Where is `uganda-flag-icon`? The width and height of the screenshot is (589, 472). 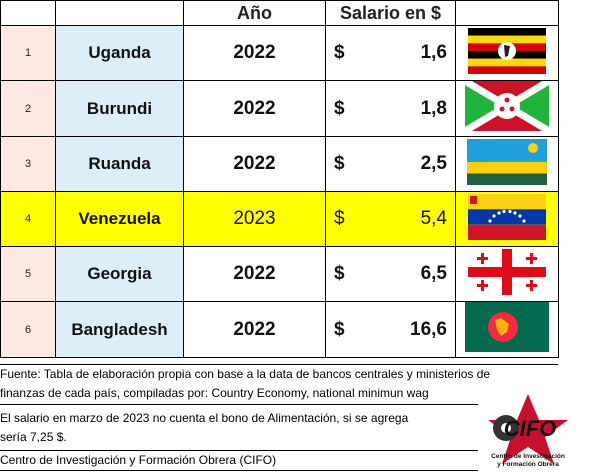
uganda-flag-icon is located at coordinates (507, 53).